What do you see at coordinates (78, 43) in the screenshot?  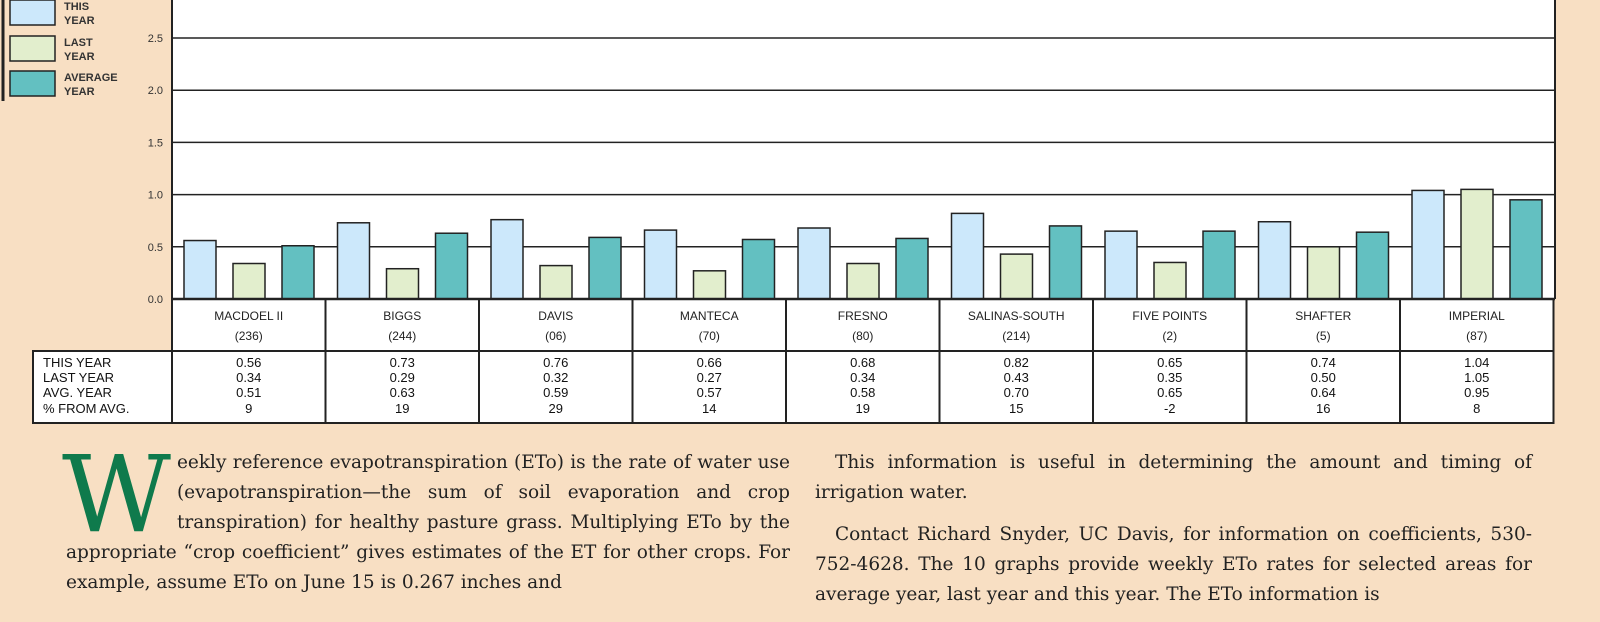 I see `legend-label: LAST` at bounding box center [78, 43].